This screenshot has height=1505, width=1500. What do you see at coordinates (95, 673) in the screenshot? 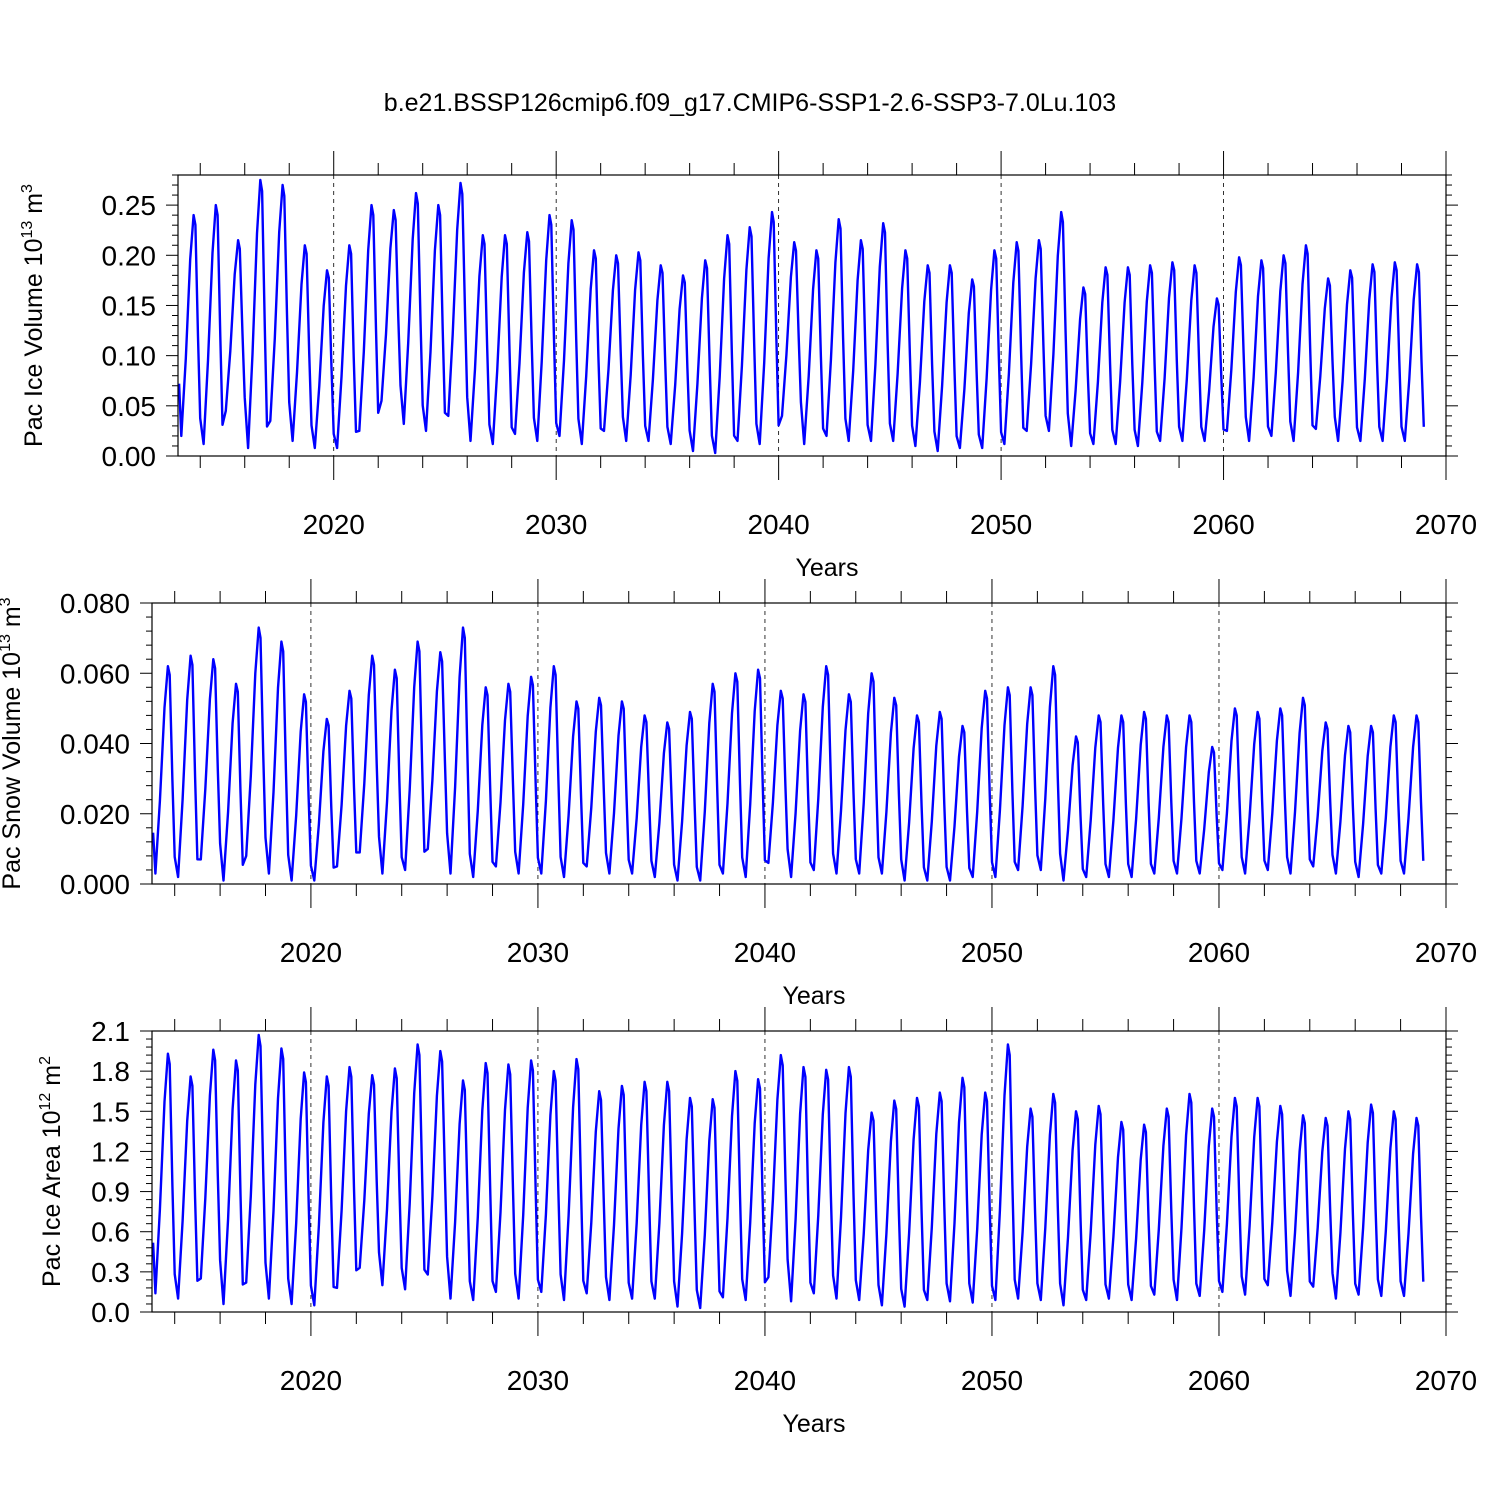
I see `y-tick-label: 0.060` at bounding box center [95, 673].